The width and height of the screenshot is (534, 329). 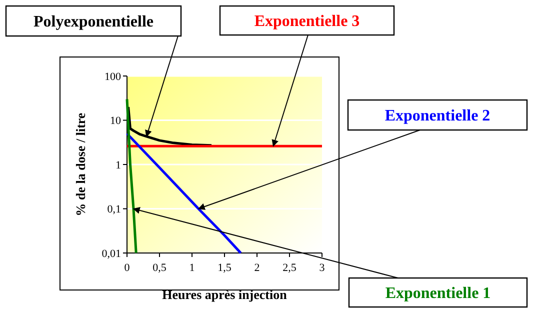 I want to click on y-tick-label: 0,01, so click(x=111, y=254).